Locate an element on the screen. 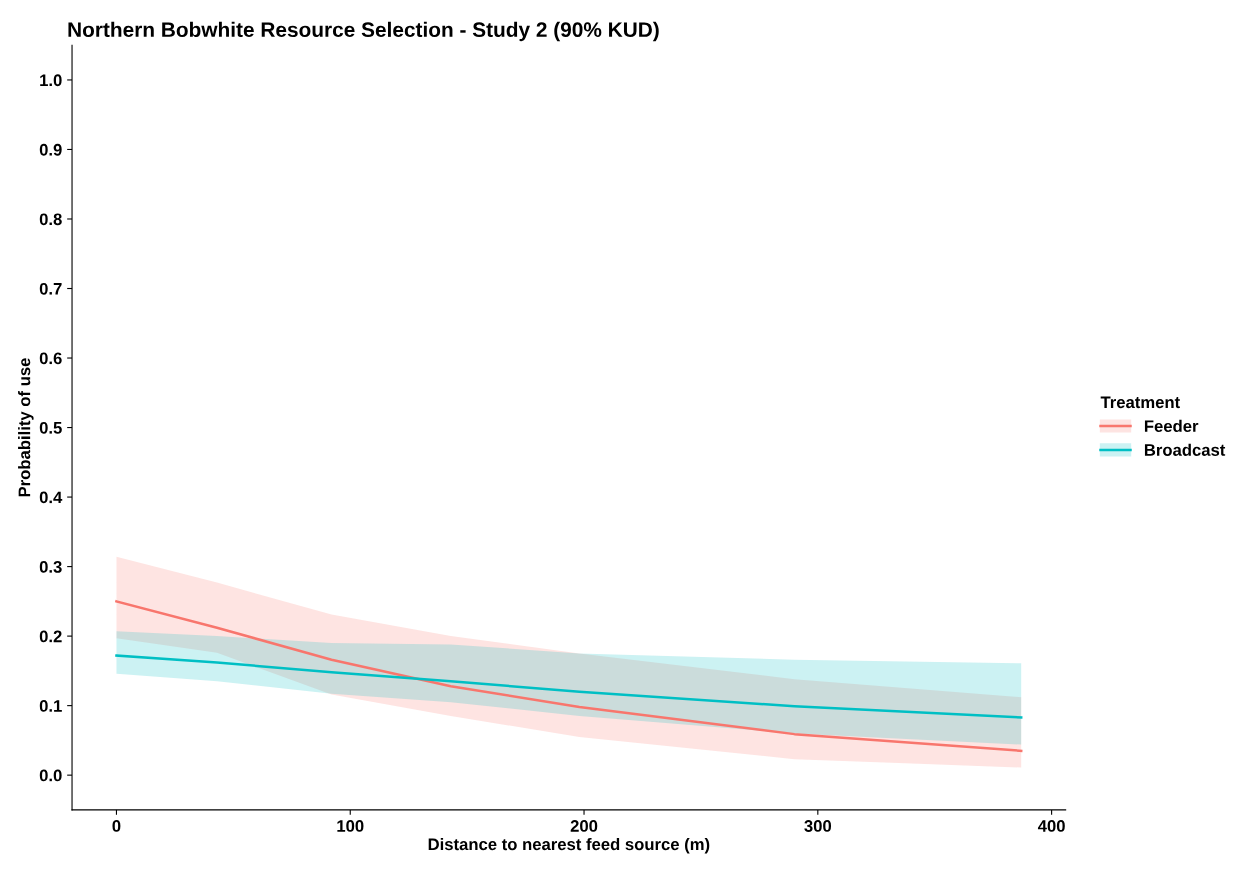 Image resolution: width=1242 pixels, height=869 pixels. y-tick-label: 0.4 is located at coordinates (51, 497).